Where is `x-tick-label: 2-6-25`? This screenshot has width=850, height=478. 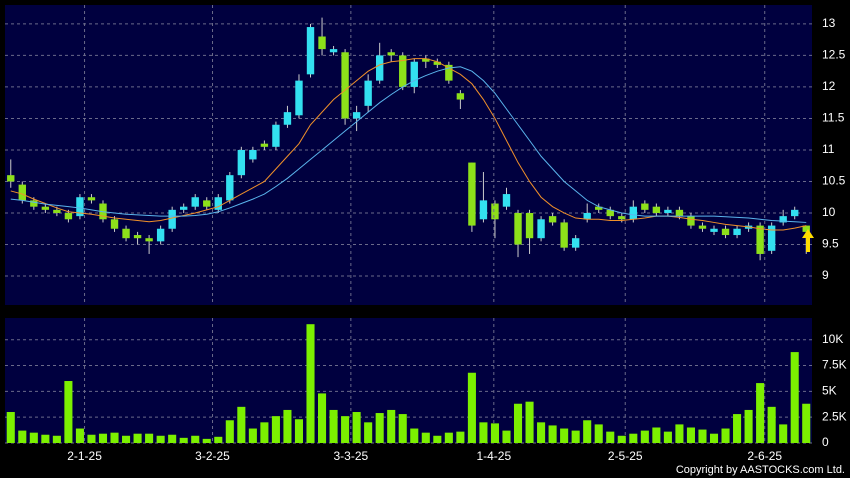 x-tick-label: 2-6-25 is located at coordinates (764, 456).